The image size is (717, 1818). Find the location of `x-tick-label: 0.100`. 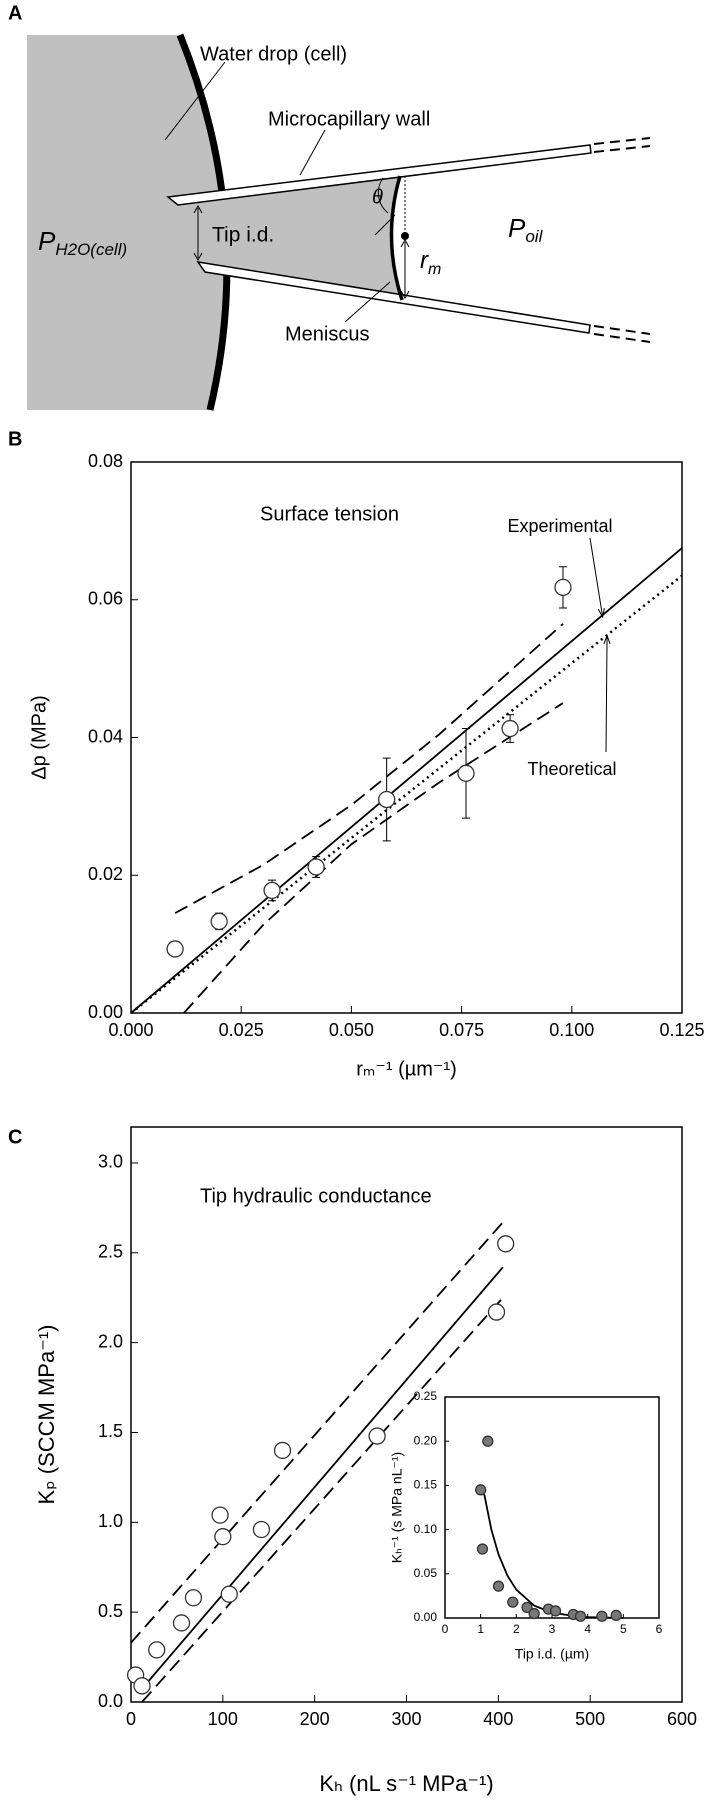

x-tick-label: 0.100 is located at coordinates (571, 1030).